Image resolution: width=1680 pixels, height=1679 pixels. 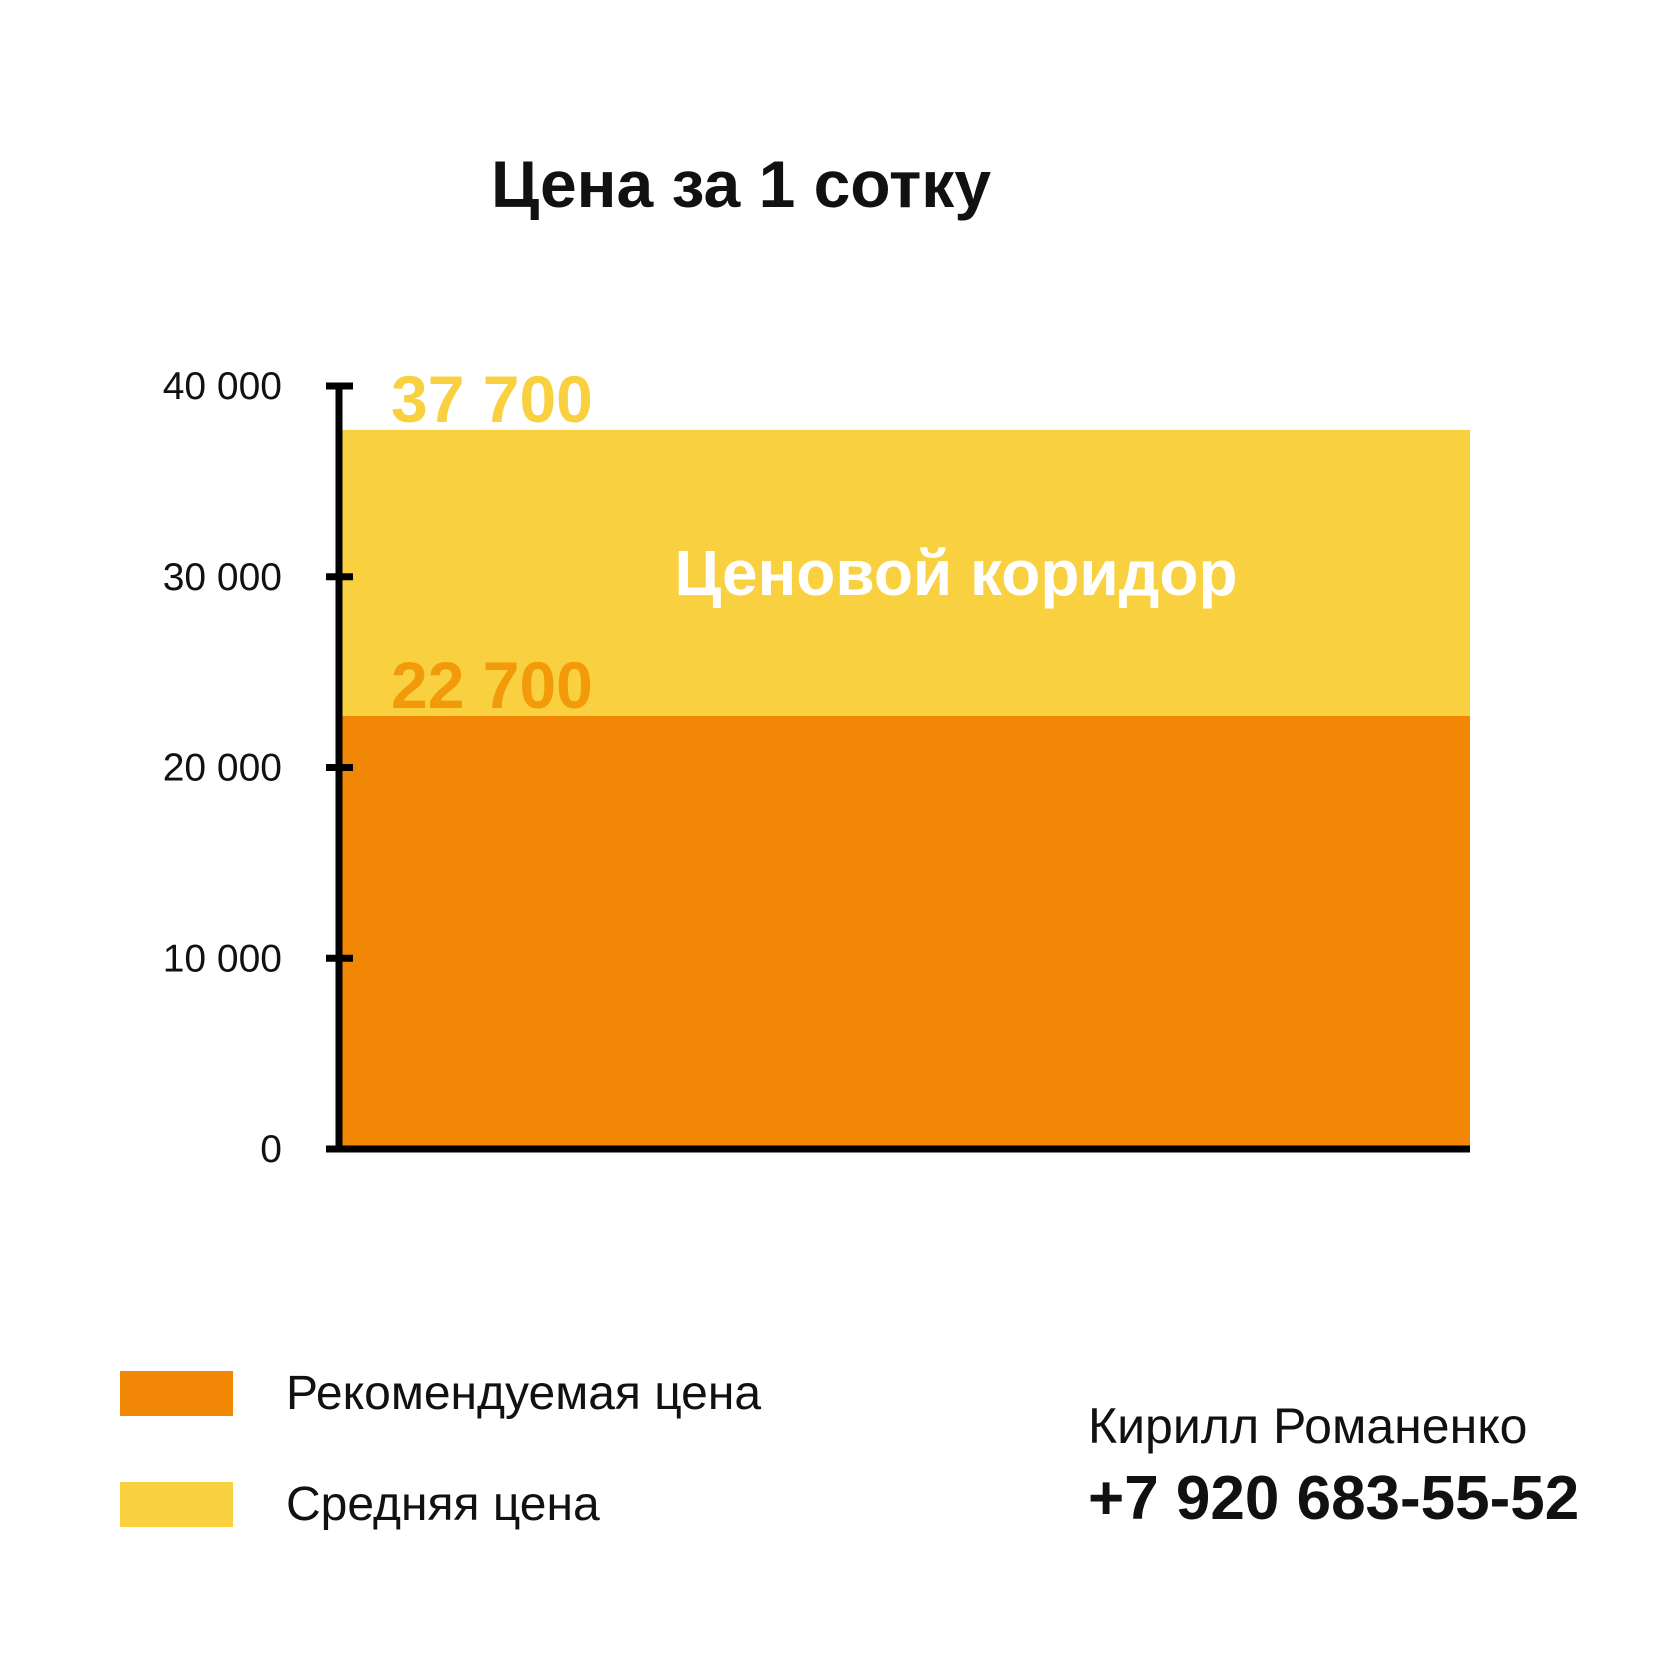 What do you see at coordinates (443, 1504) in the screenshot?
I see `legend-label: Средняя цена` at bounding box center [443, 1504].